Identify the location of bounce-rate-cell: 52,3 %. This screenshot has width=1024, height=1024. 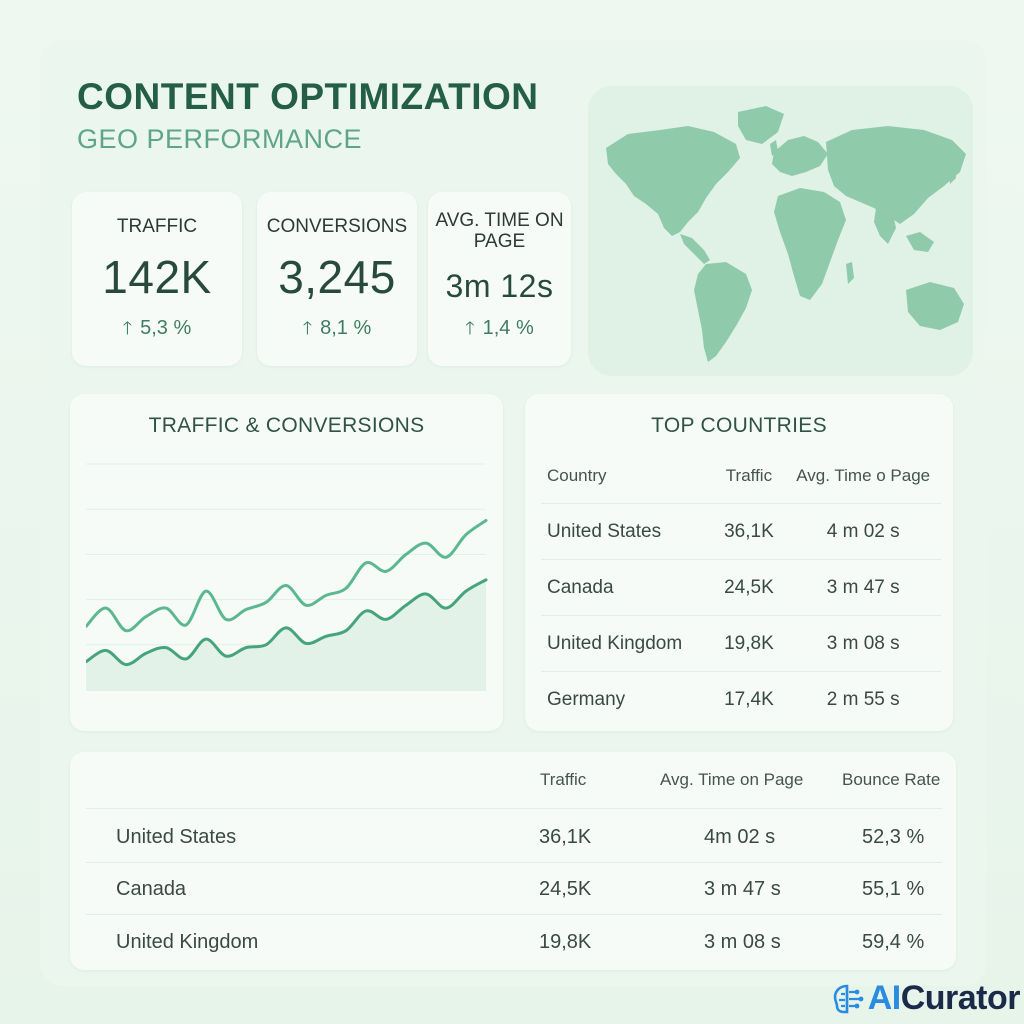
(893, 837).